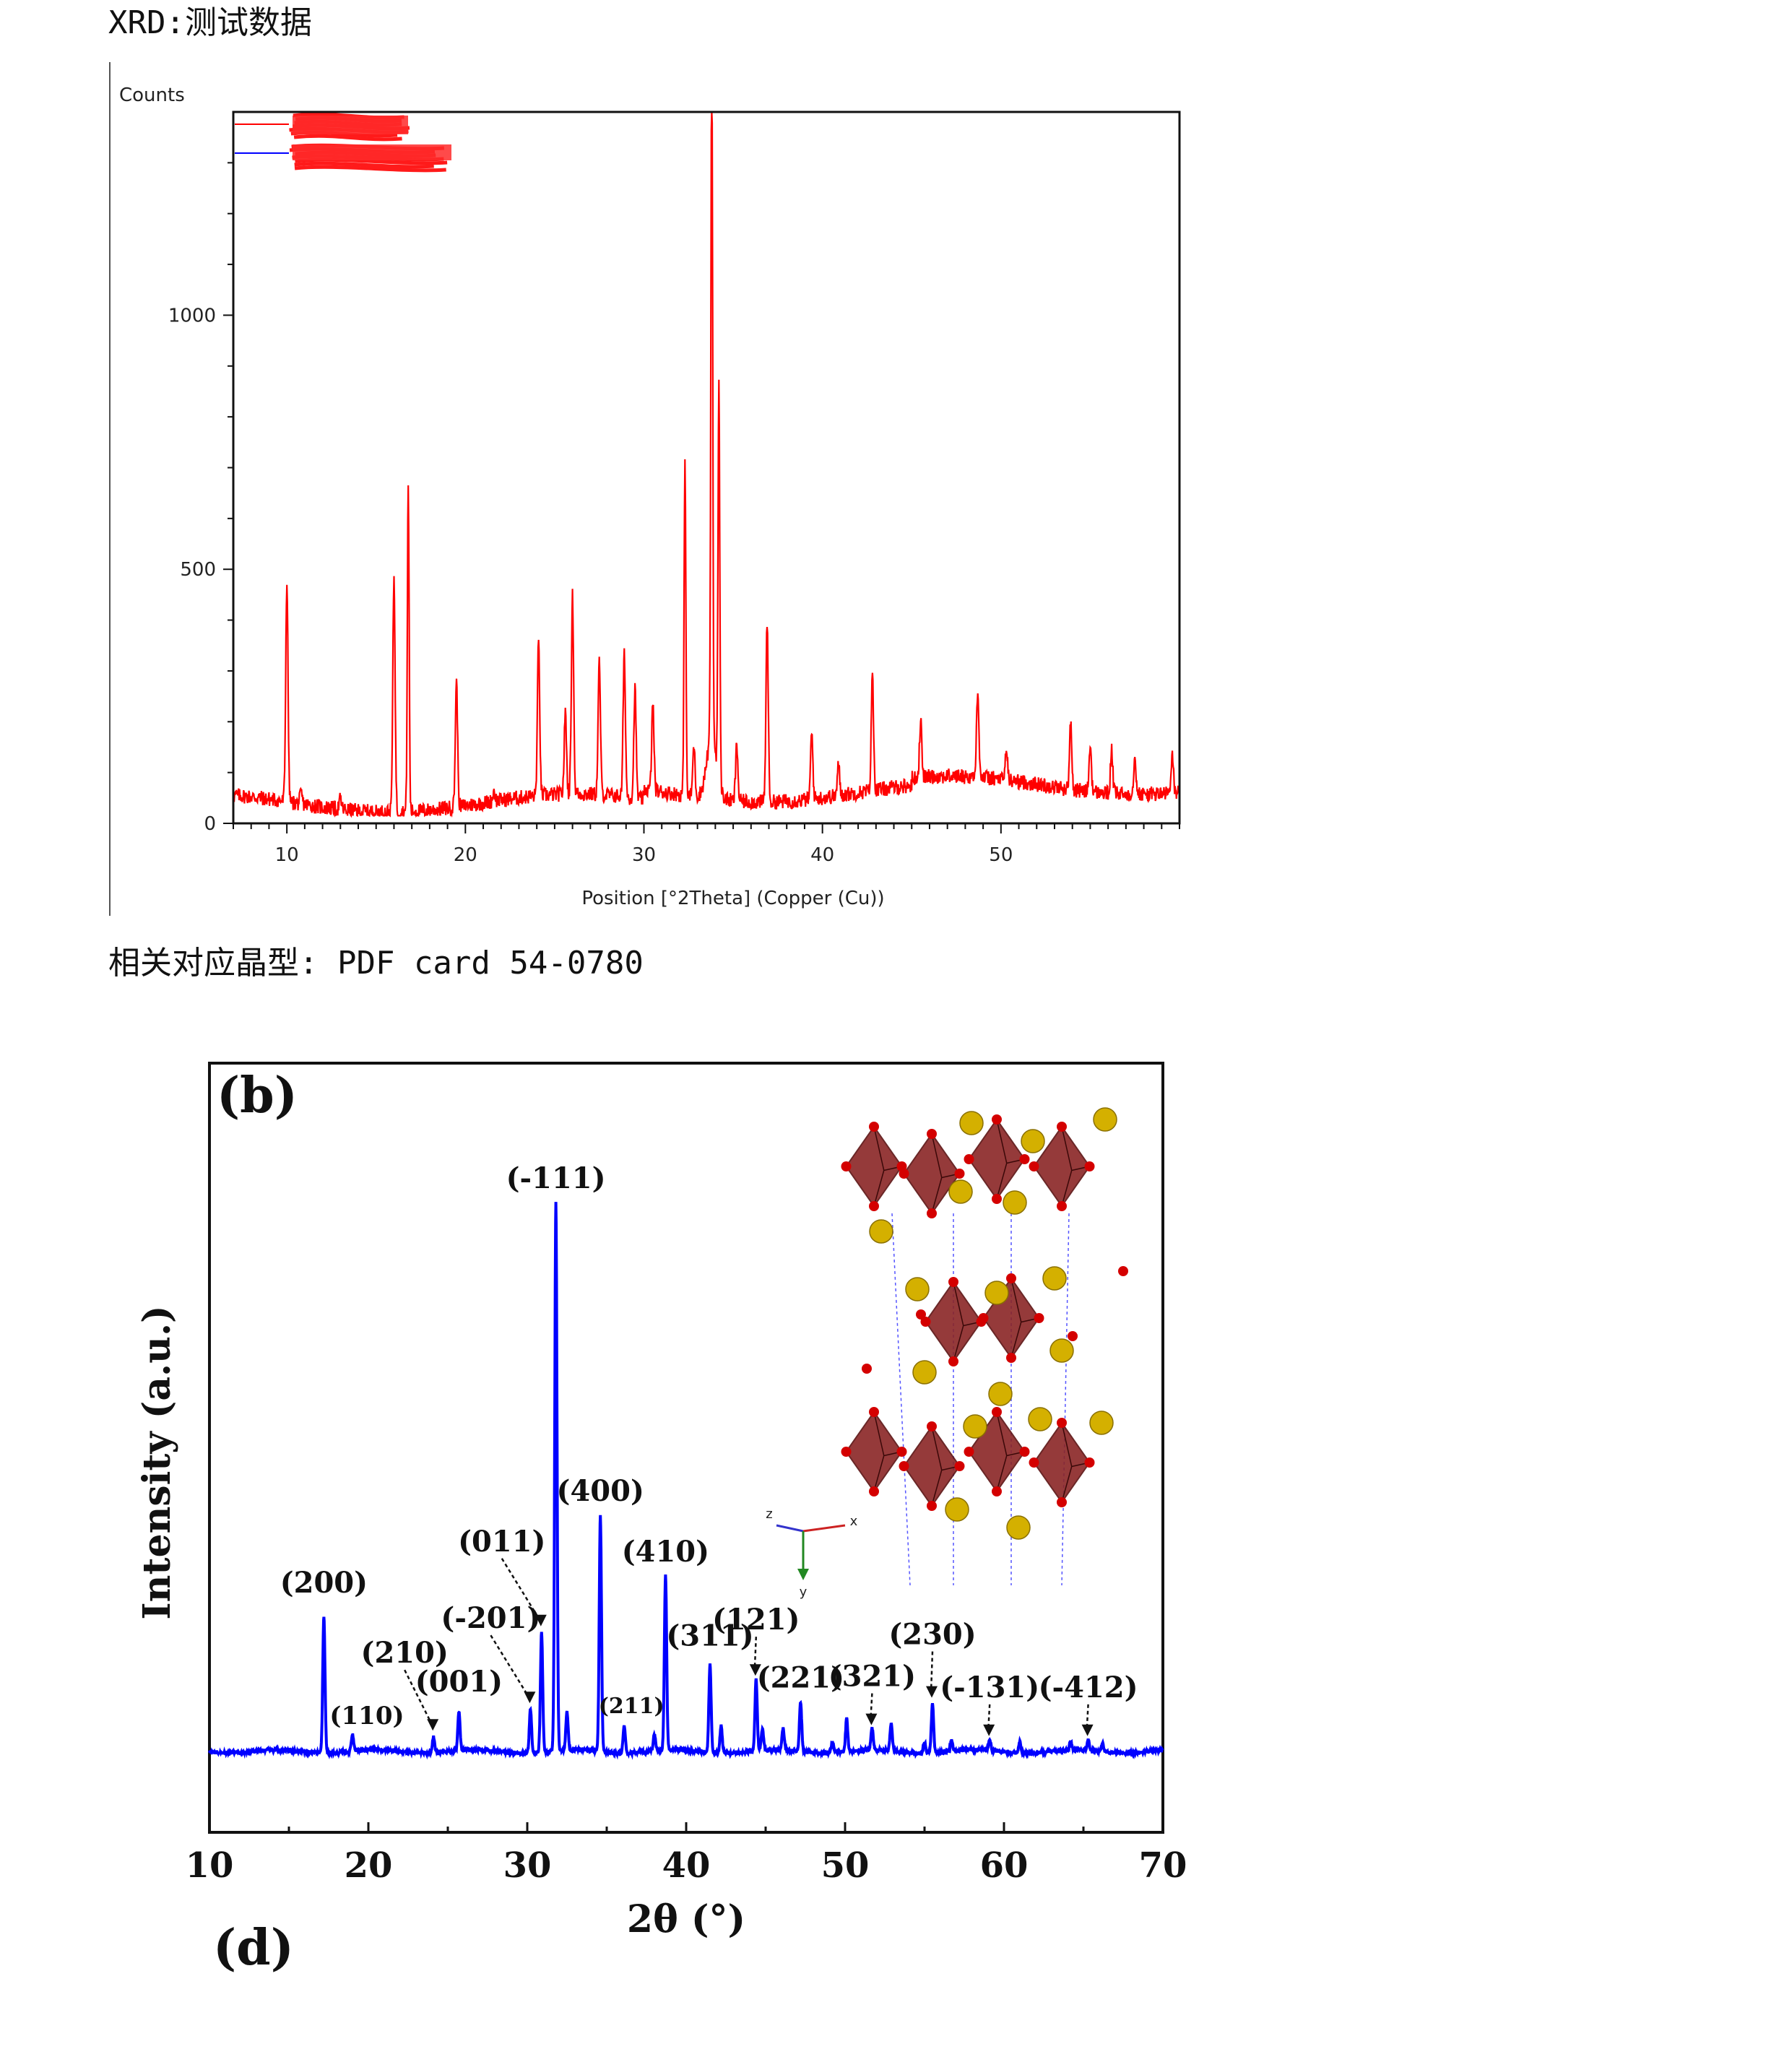 The image size is (1792, 2062). Describe the element at coordinates (1088, 1687) in the screenshot. I see `peak-label: (-412)` at that location.